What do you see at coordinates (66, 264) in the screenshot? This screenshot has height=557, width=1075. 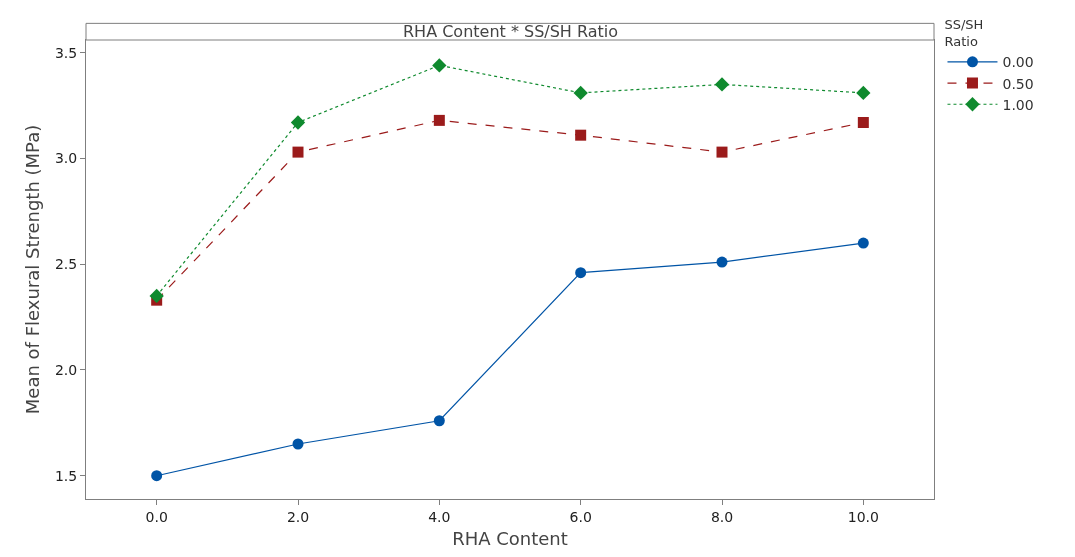 I see `y-tick-label: 2.5` at bounding box center [66, 264].